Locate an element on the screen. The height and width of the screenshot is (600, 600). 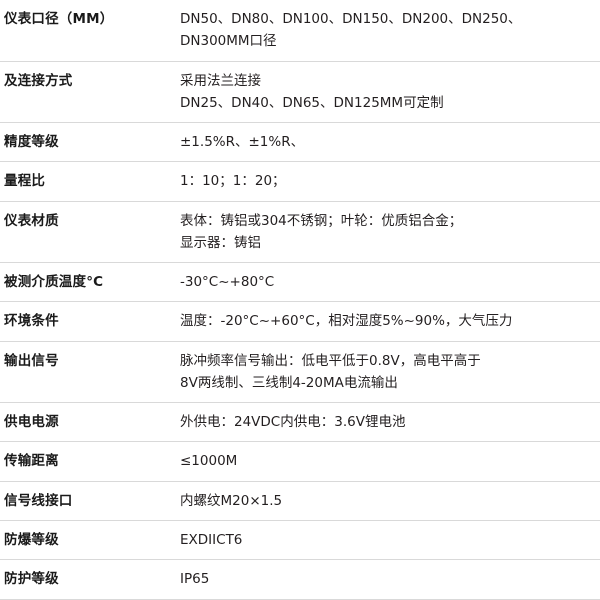
spec-value-line: DN300MM口径 is located at coordinates (228, 41).